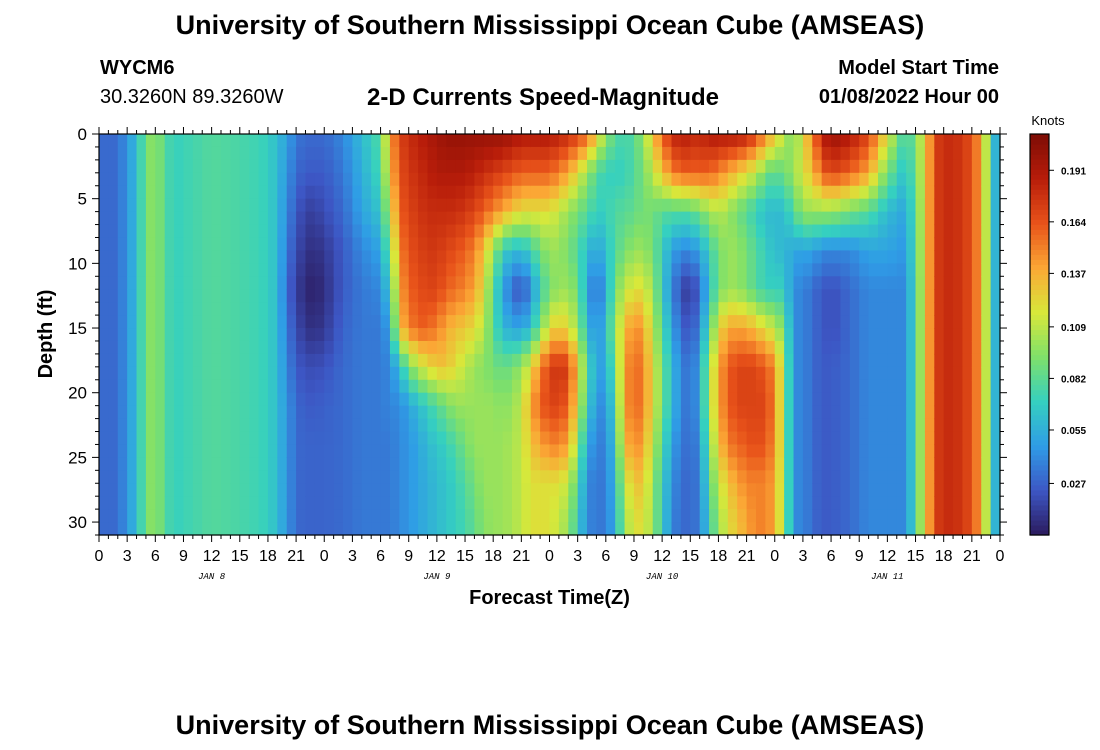 The width and height of the screenshot is (1100, 750). I want to click on x-tick-label: 6, so click(831, 556).